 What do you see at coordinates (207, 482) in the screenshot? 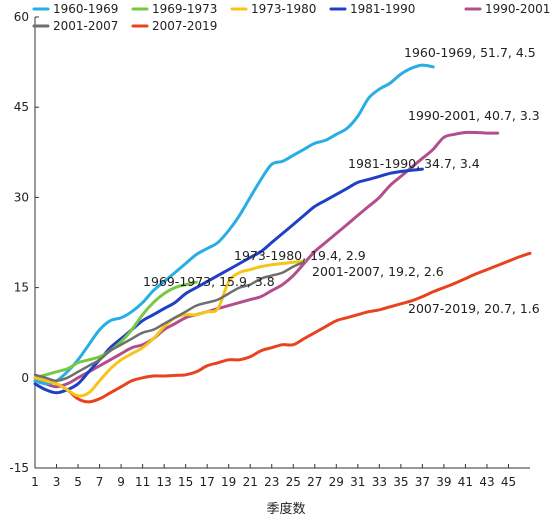
I see `x-tick-label: 17` at bounding box center [207, 482].